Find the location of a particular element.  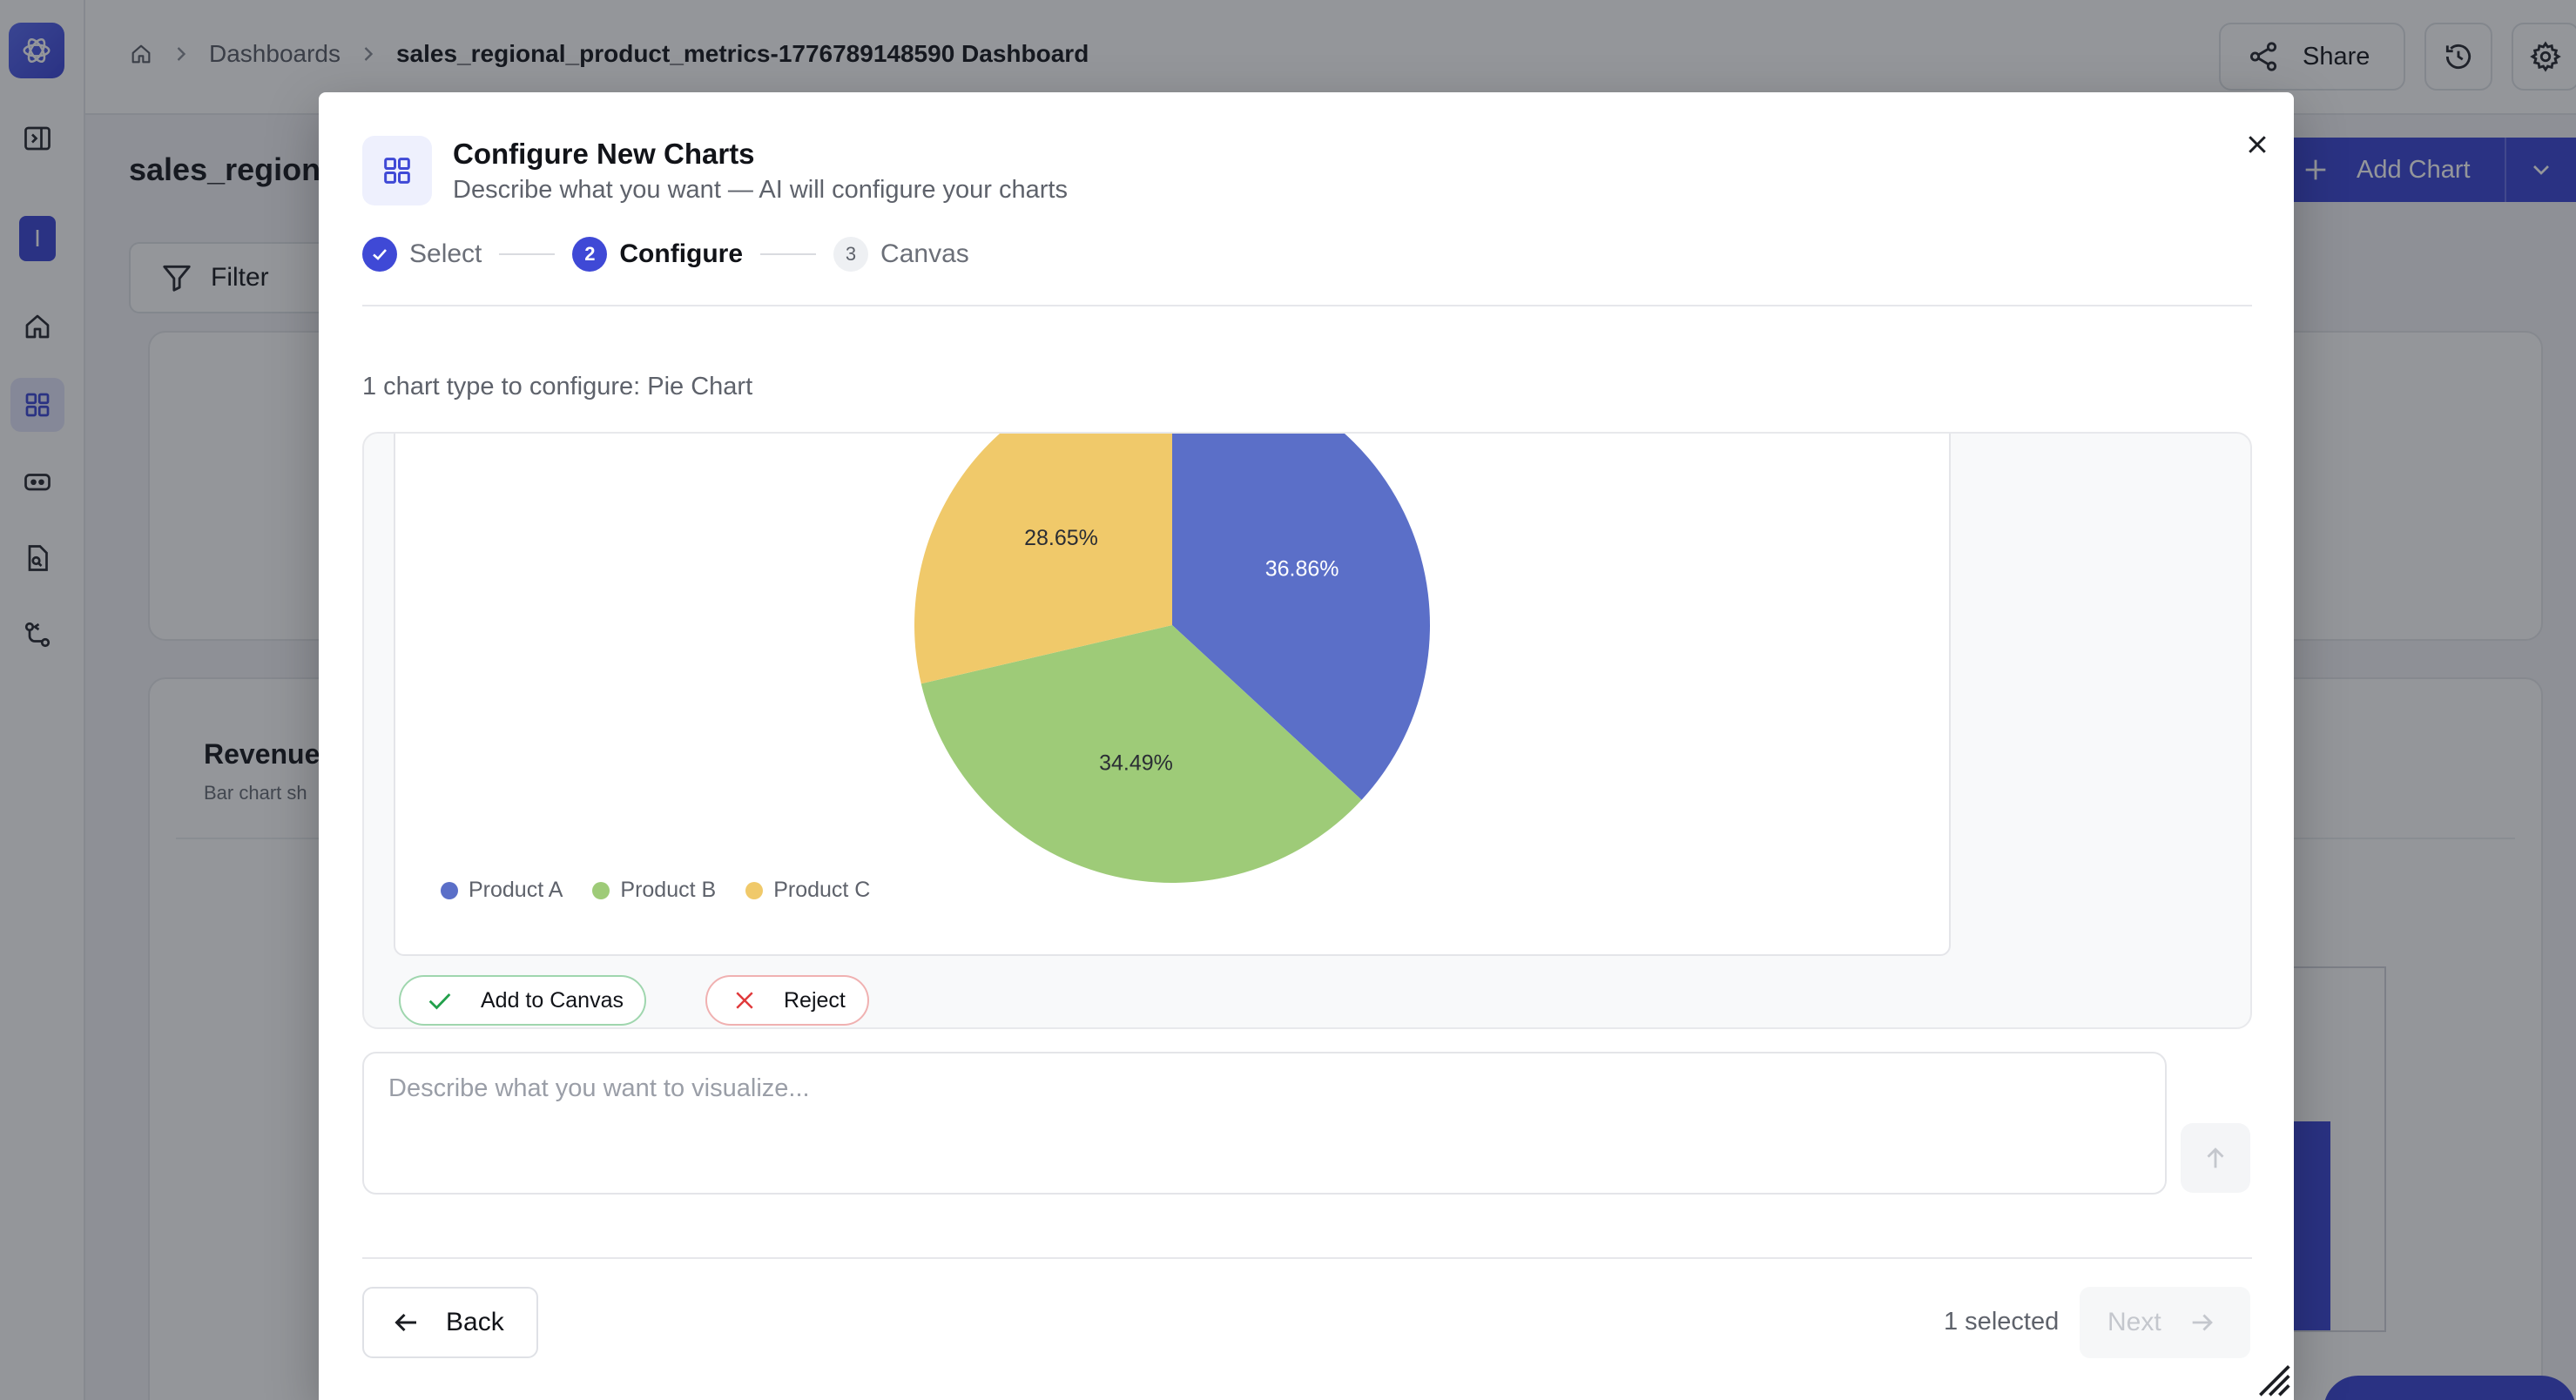

stepper: Select 2 Configure 3 Canvas is located at coordinates (665, 254).